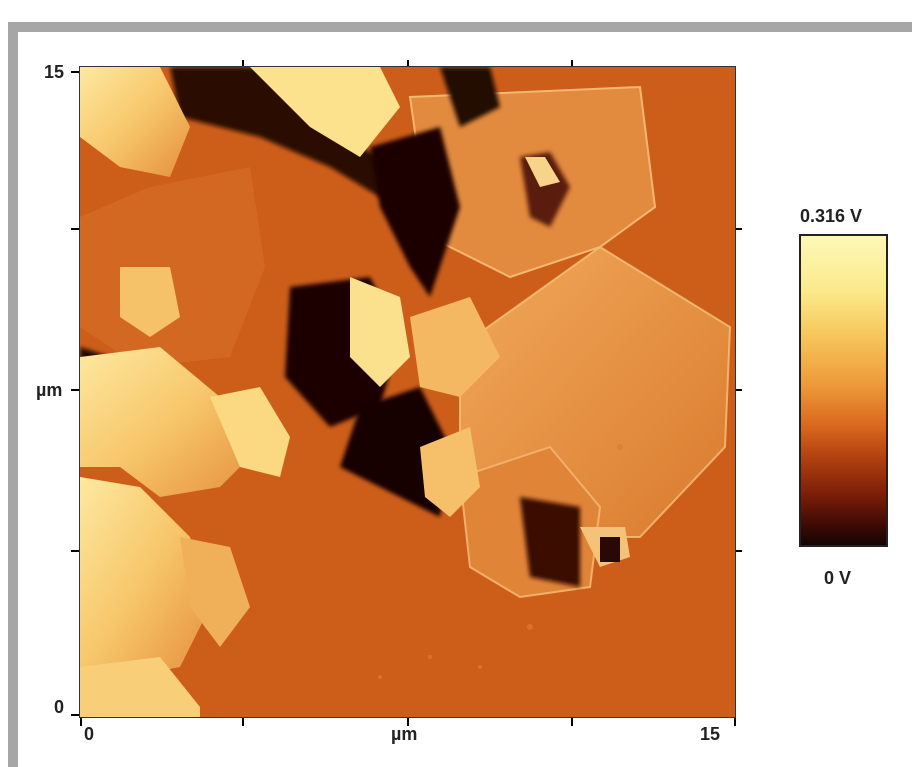  Describe the element at coordinates (243, 63) in the screenshot. I see `x-tick-top-q1` at that location.